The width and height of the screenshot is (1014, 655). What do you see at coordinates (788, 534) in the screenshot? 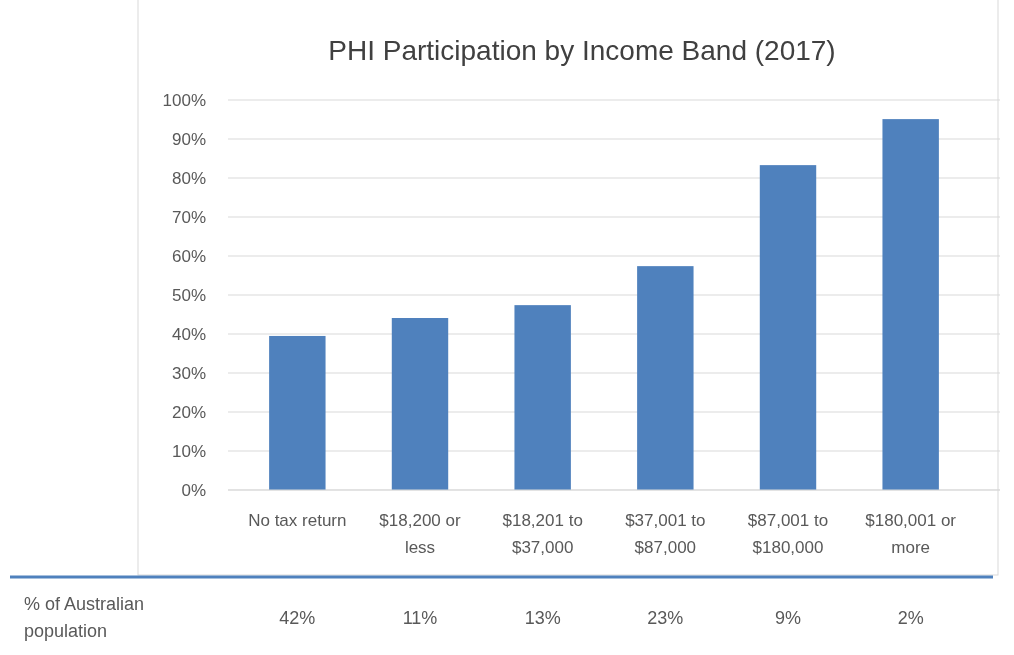
I see `x-tick-label: $87,001 to $180,000` at bounding box center [788, 534].